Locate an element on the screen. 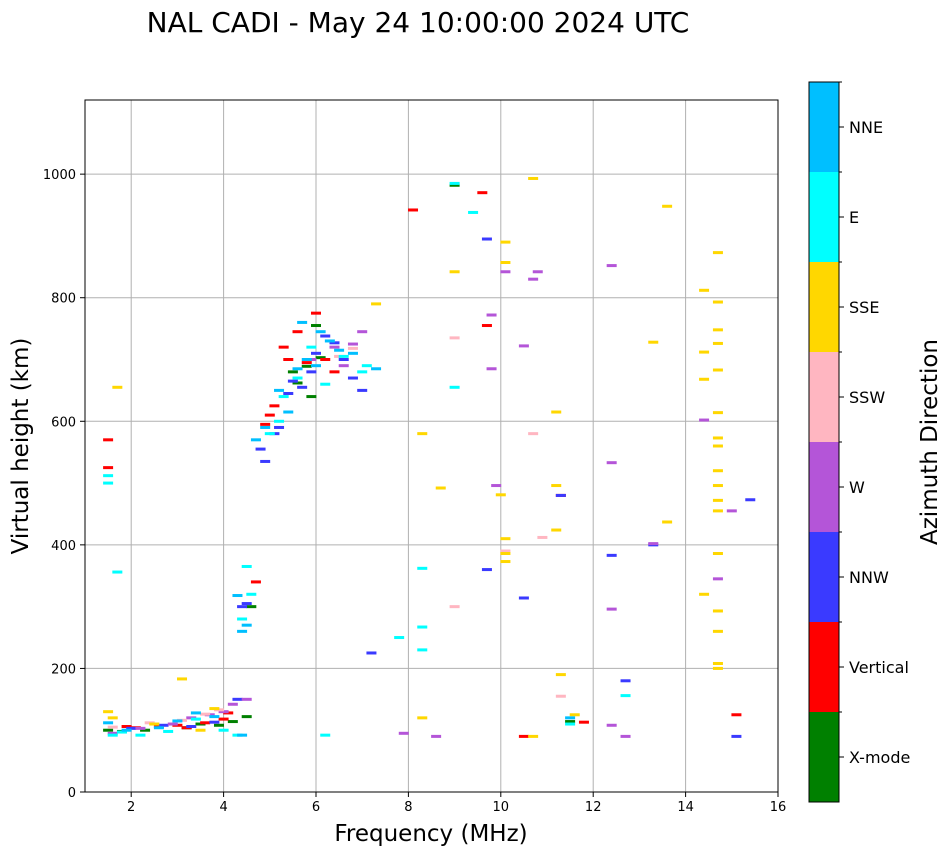  x-tick-label: 16 is located at coordinates (778, 807).